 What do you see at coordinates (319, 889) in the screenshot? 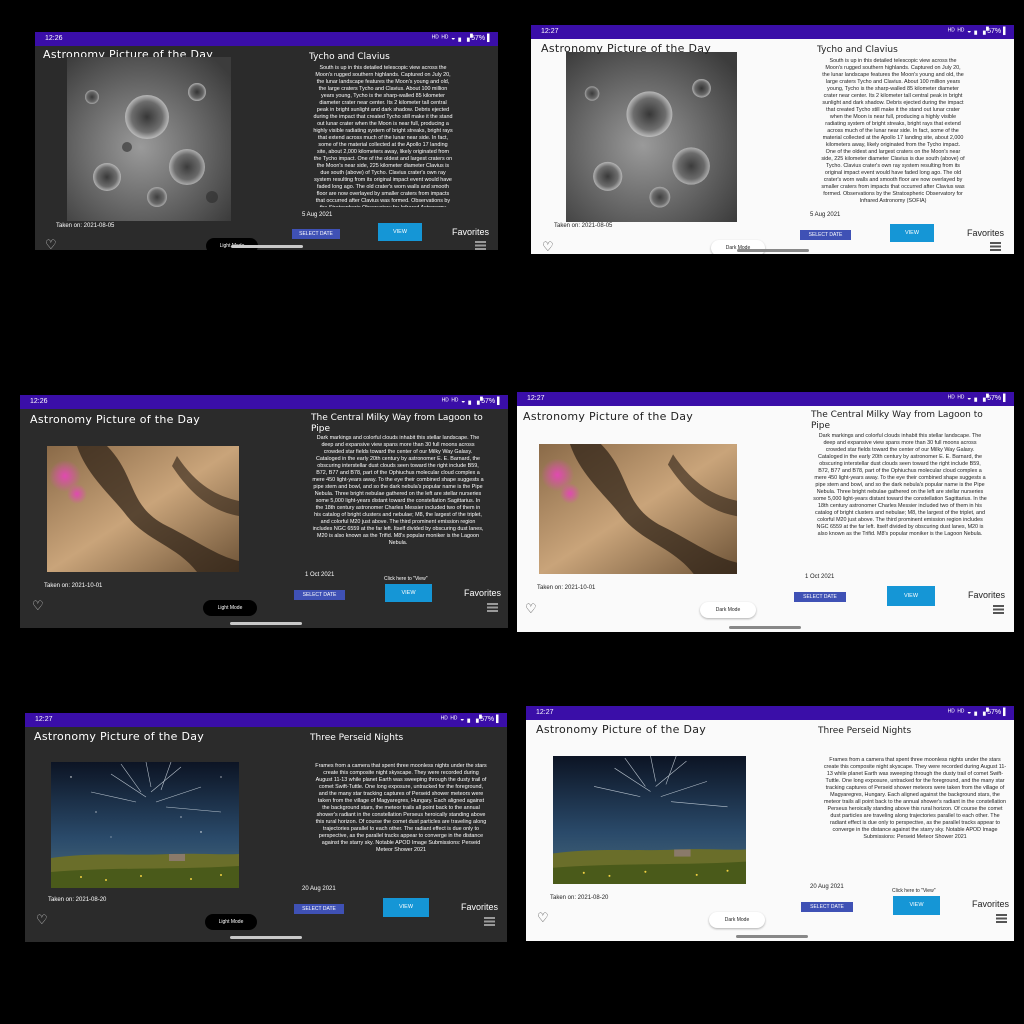
I see `picture-date: 20 Aug 2021` at bounding box center [319, 889].